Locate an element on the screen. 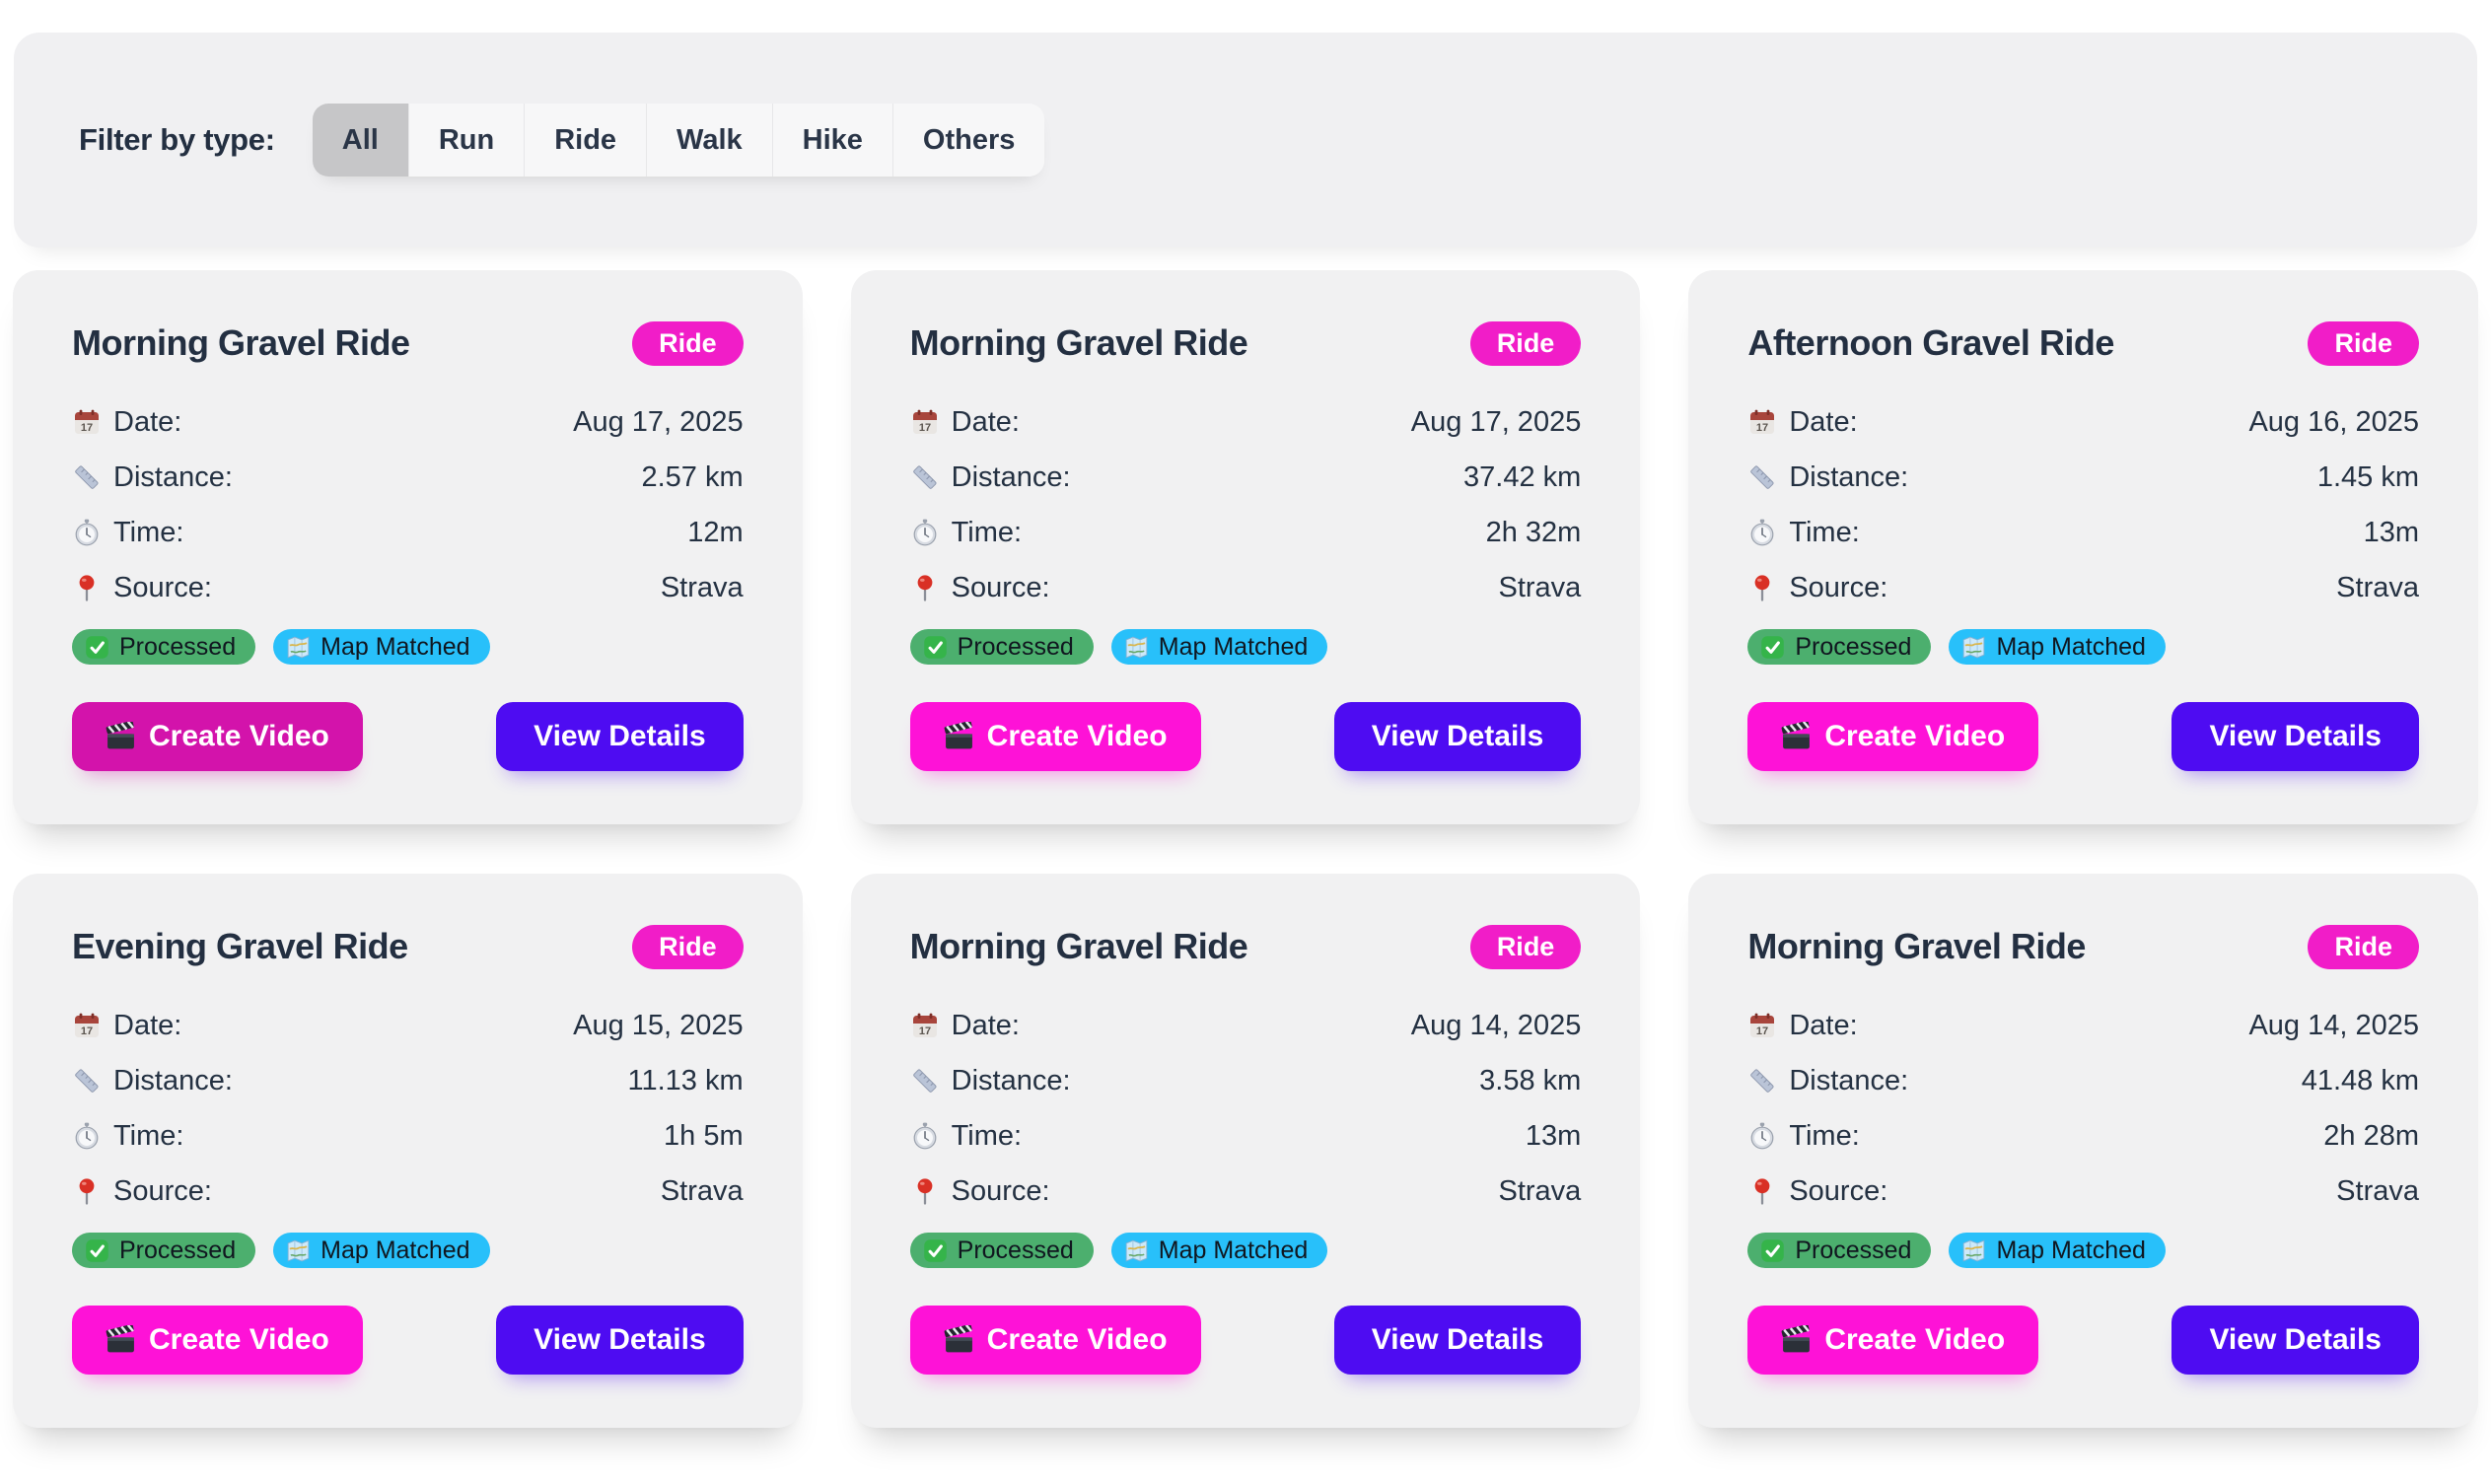 This screenshot has height=1484, width=2491. date-value: Aug 14, 2025 is located at coordinates (2333, 1025).